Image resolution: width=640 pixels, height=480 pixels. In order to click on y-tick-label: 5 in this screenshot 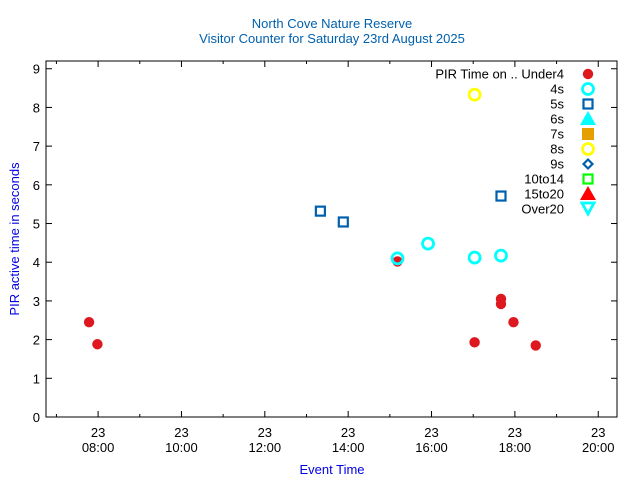, I will do `click(36, 224)`.